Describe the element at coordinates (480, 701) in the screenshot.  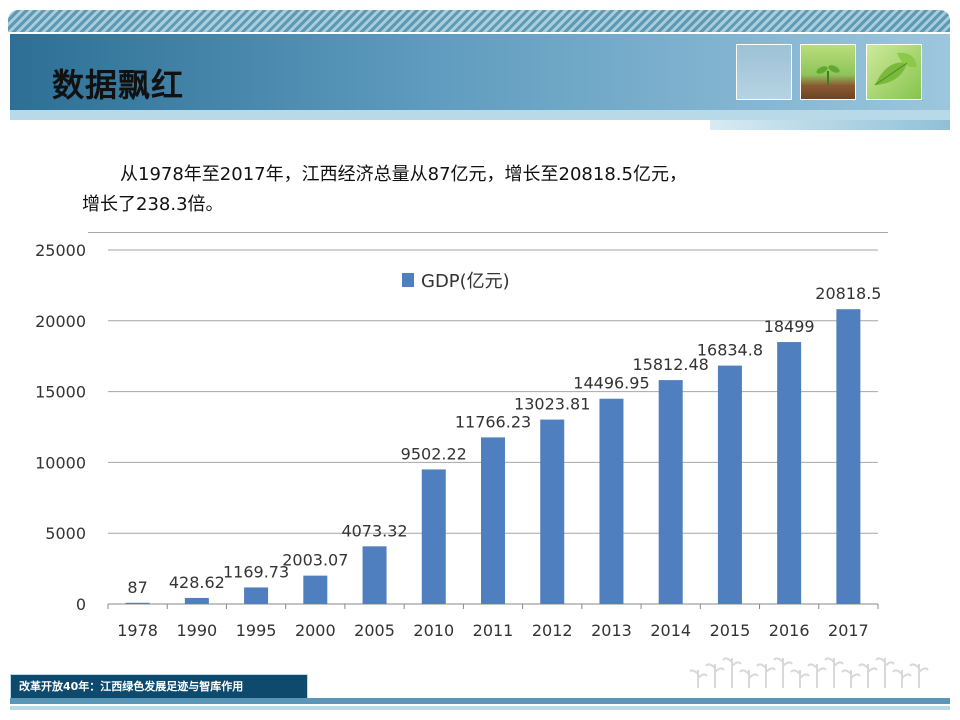
I see `footer-line` at that location.